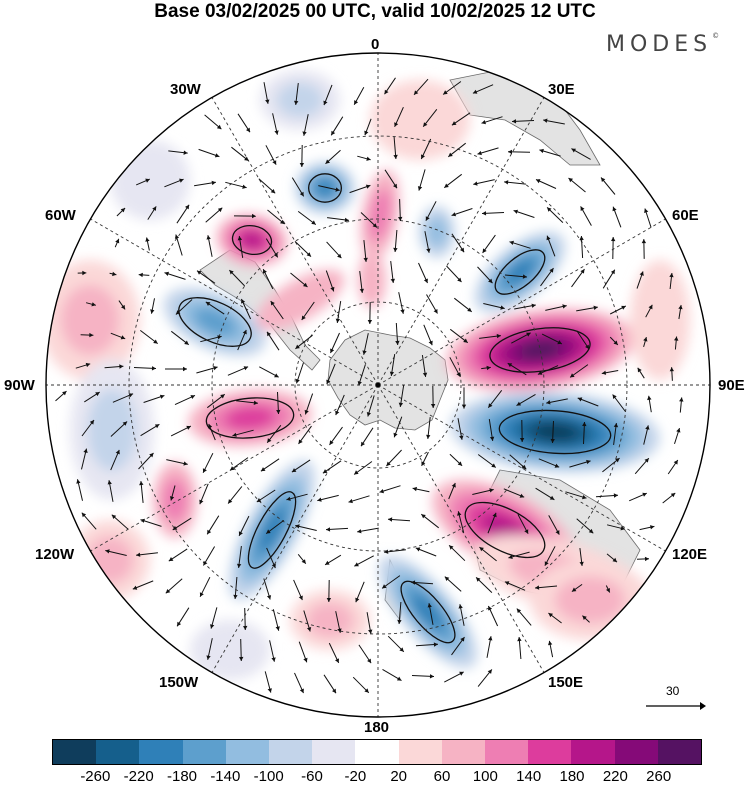 Image resolution: width=750 pixels, height=785 pixels. I want to click on colorbar-tick-label: -20, so click(355, 776).